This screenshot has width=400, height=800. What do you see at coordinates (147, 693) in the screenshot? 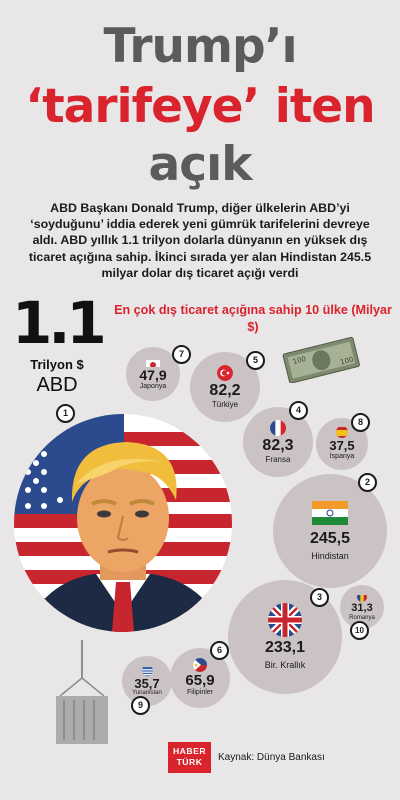
I see `country-name: Yunanistan` at bounding box center [147, 693].